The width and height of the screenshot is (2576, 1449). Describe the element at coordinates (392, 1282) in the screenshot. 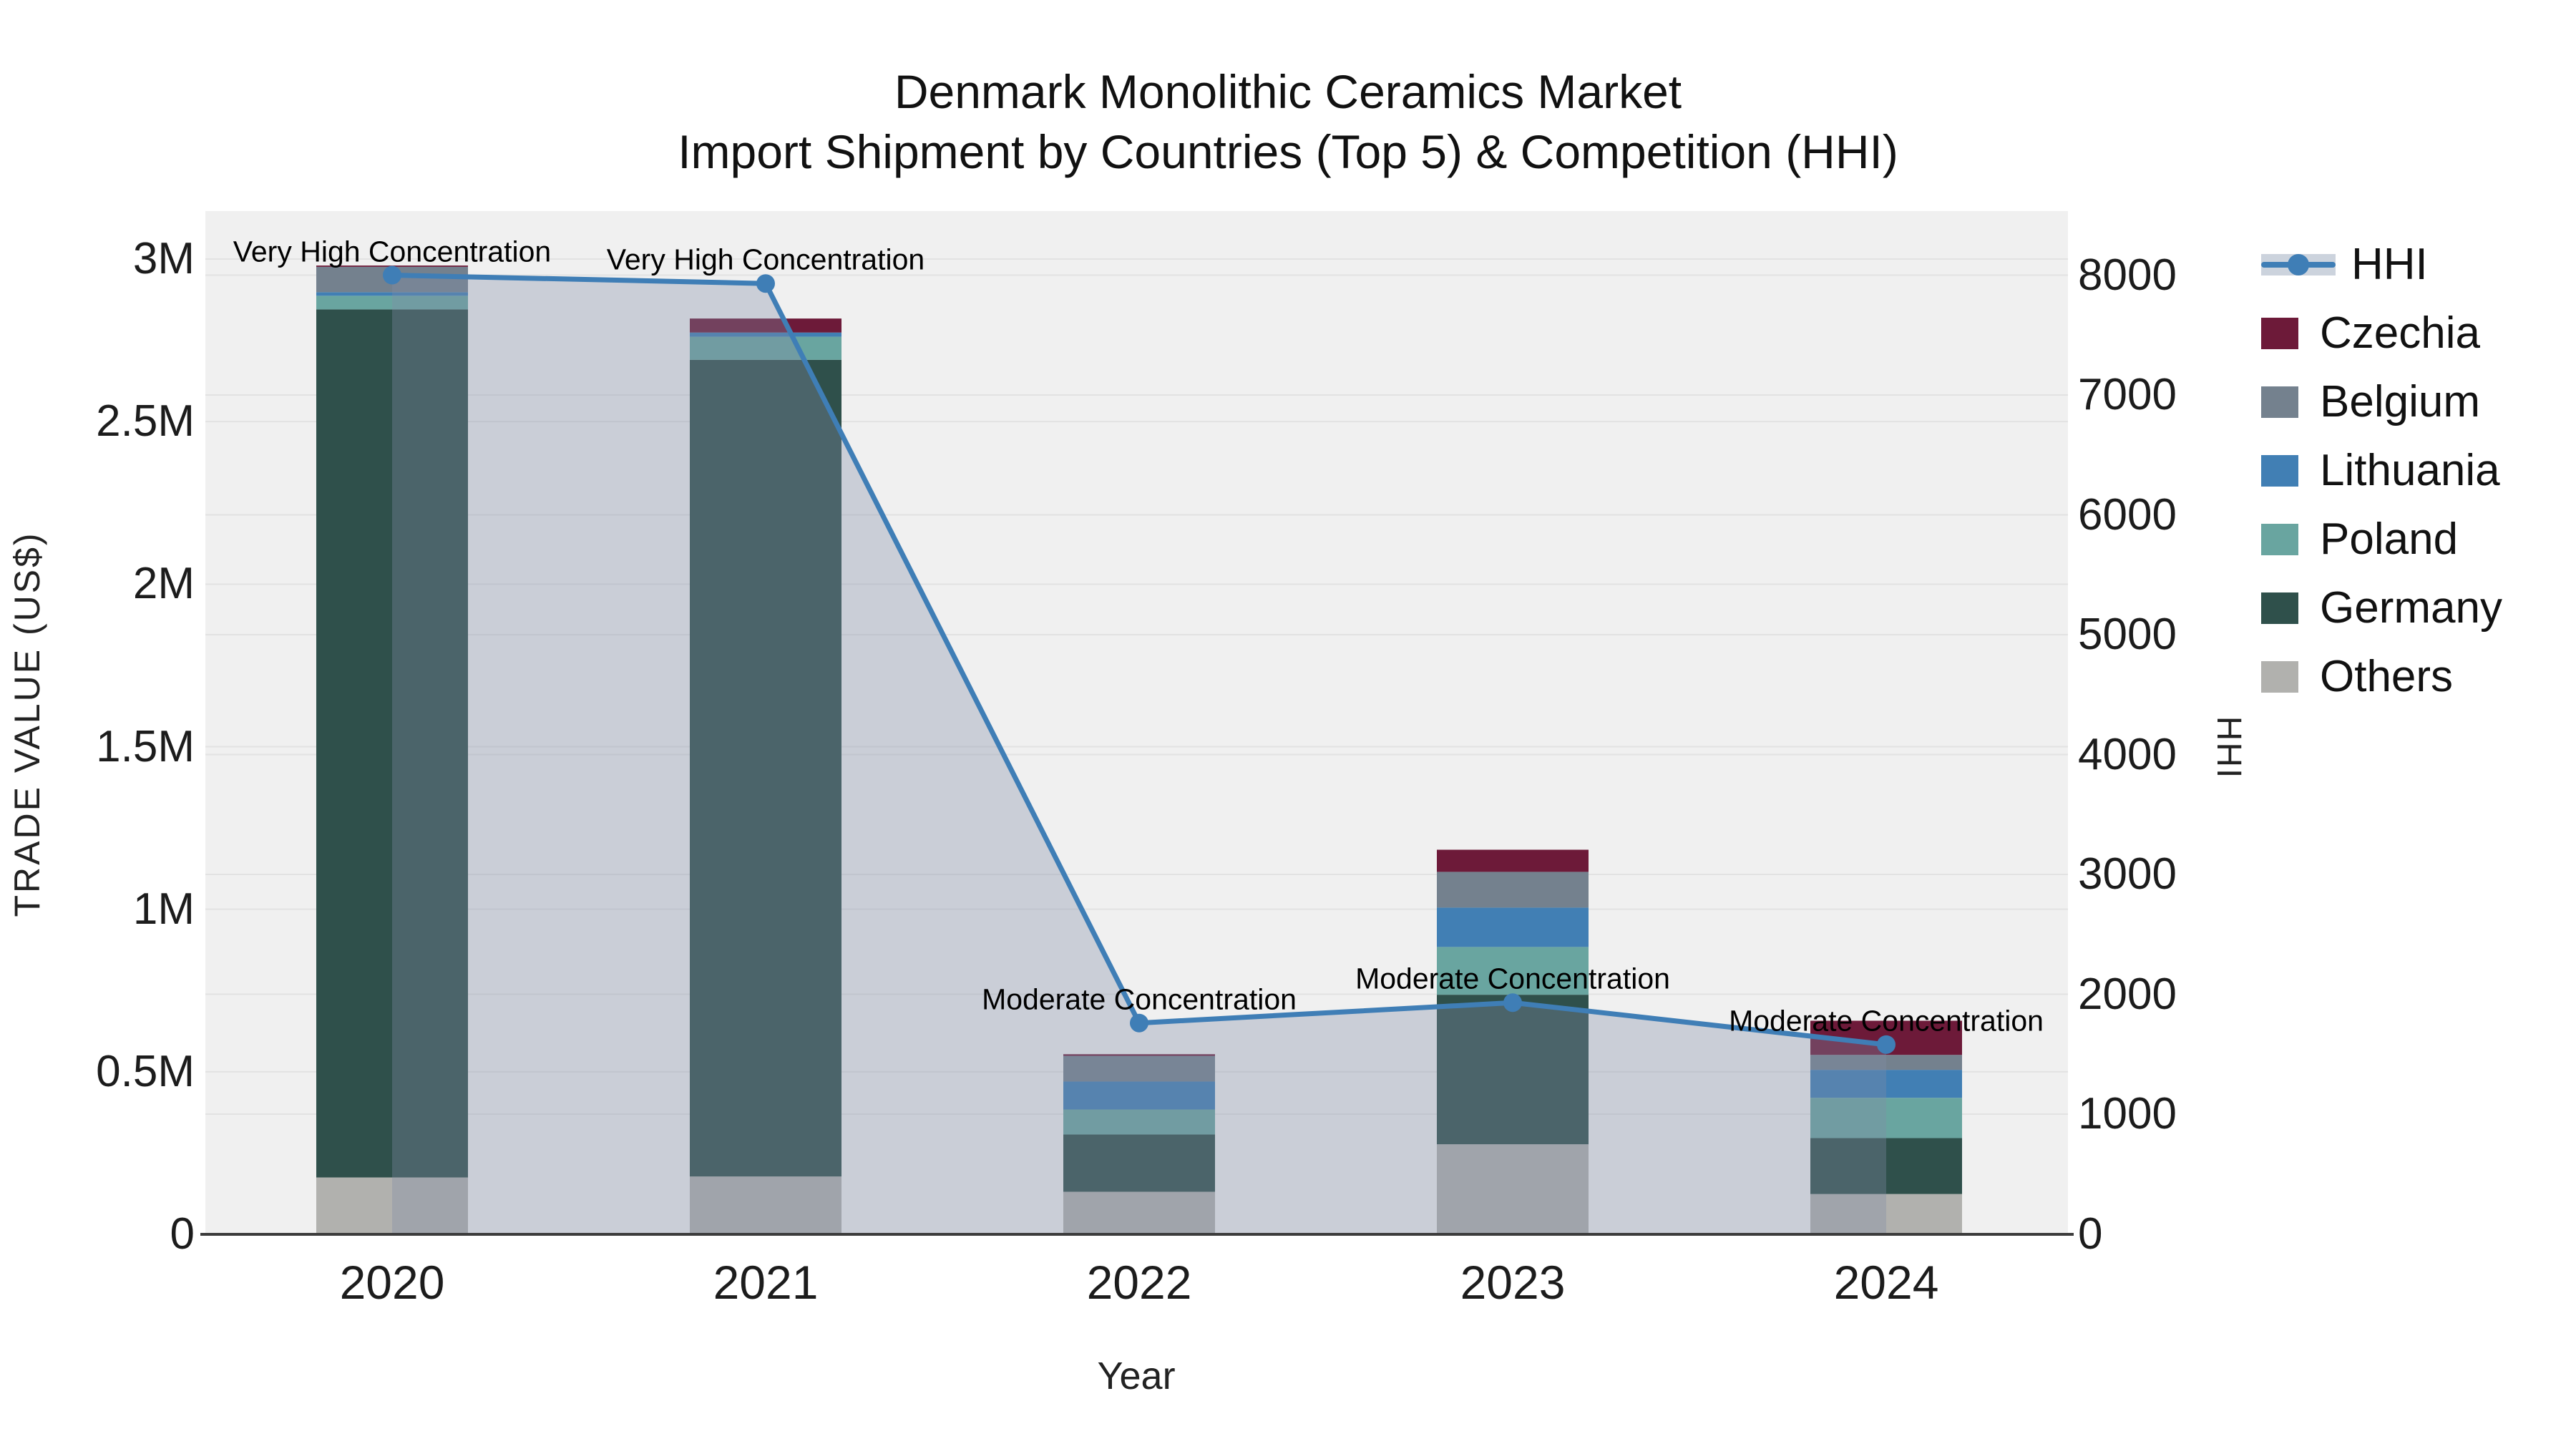

I see `x-axis-tick-2020: 2020` at that location.